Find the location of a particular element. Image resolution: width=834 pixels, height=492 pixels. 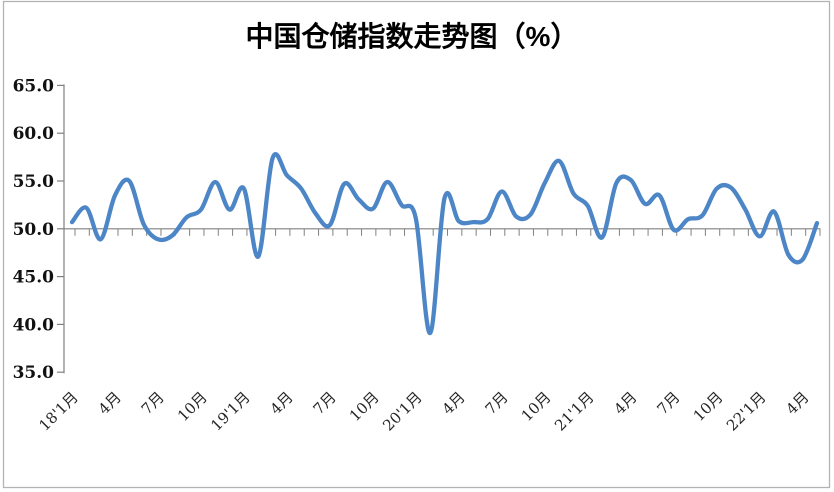

y-axis: 65.0 60.0 55.0 50.0 45.0 40.0 35.0 is located at coordinates (39, 229).